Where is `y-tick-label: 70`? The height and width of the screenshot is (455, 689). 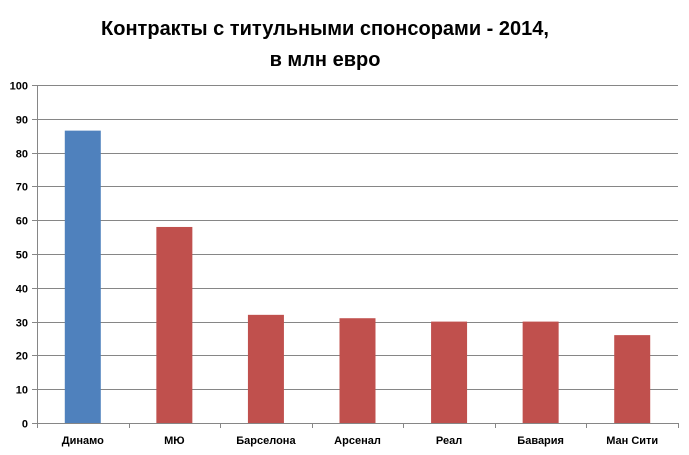 y-tick-label: 70 is located at coordinates (22, 188).